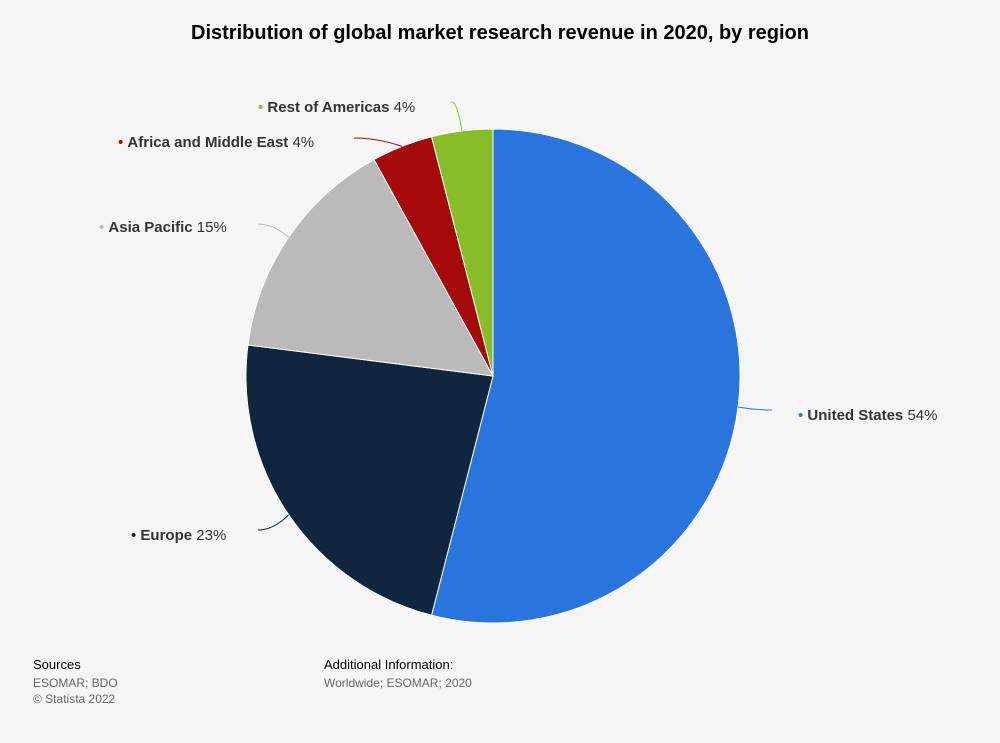 Image resolution: width=1000 pixels, height=743 pixels. I want to click on pie-slice-europe, so click(369, 480).